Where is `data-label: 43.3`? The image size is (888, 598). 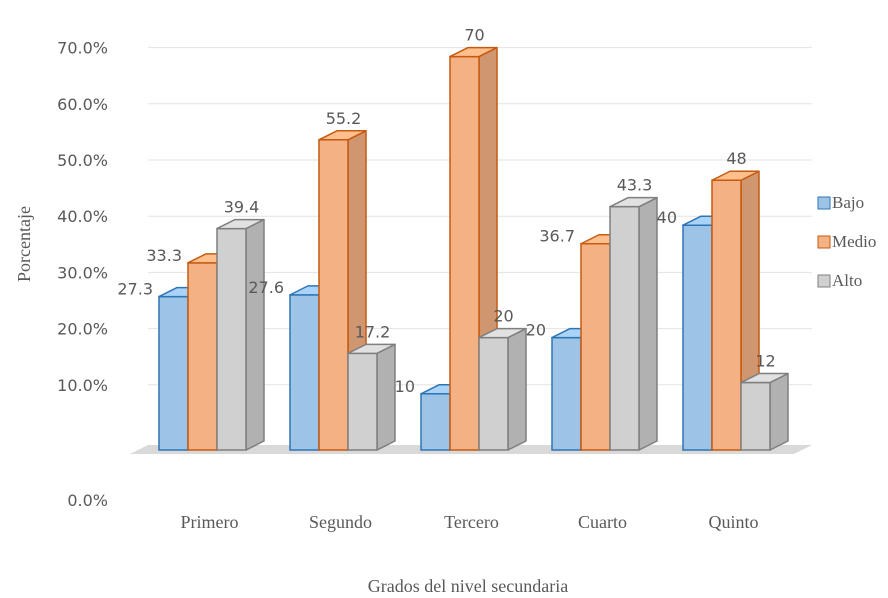 data-label: 43.3 is located at coordinates (635, 185).